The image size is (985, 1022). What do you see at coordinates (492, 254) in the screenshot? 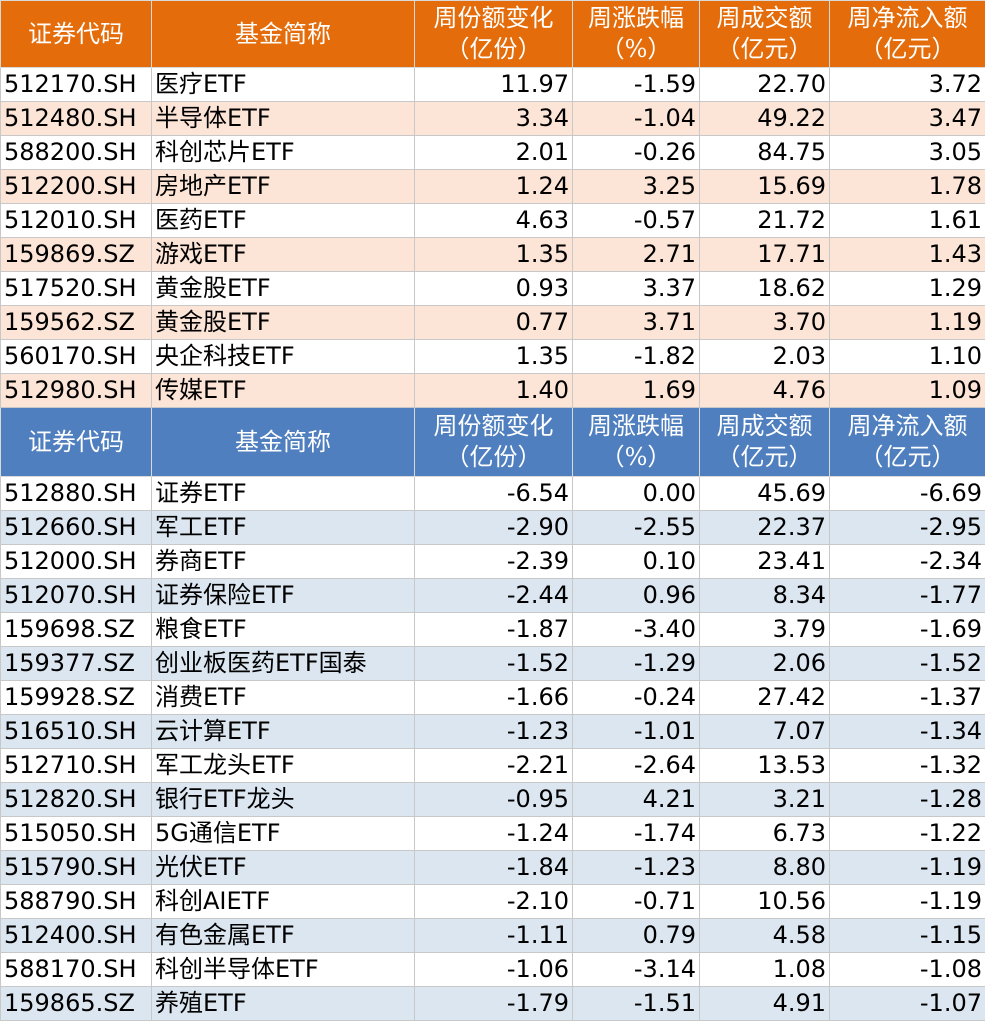
I see `table-row: 159869.SZ 游戏ETF 1.35 2.71 17.71 1.43` at bounding box center [492, 254].